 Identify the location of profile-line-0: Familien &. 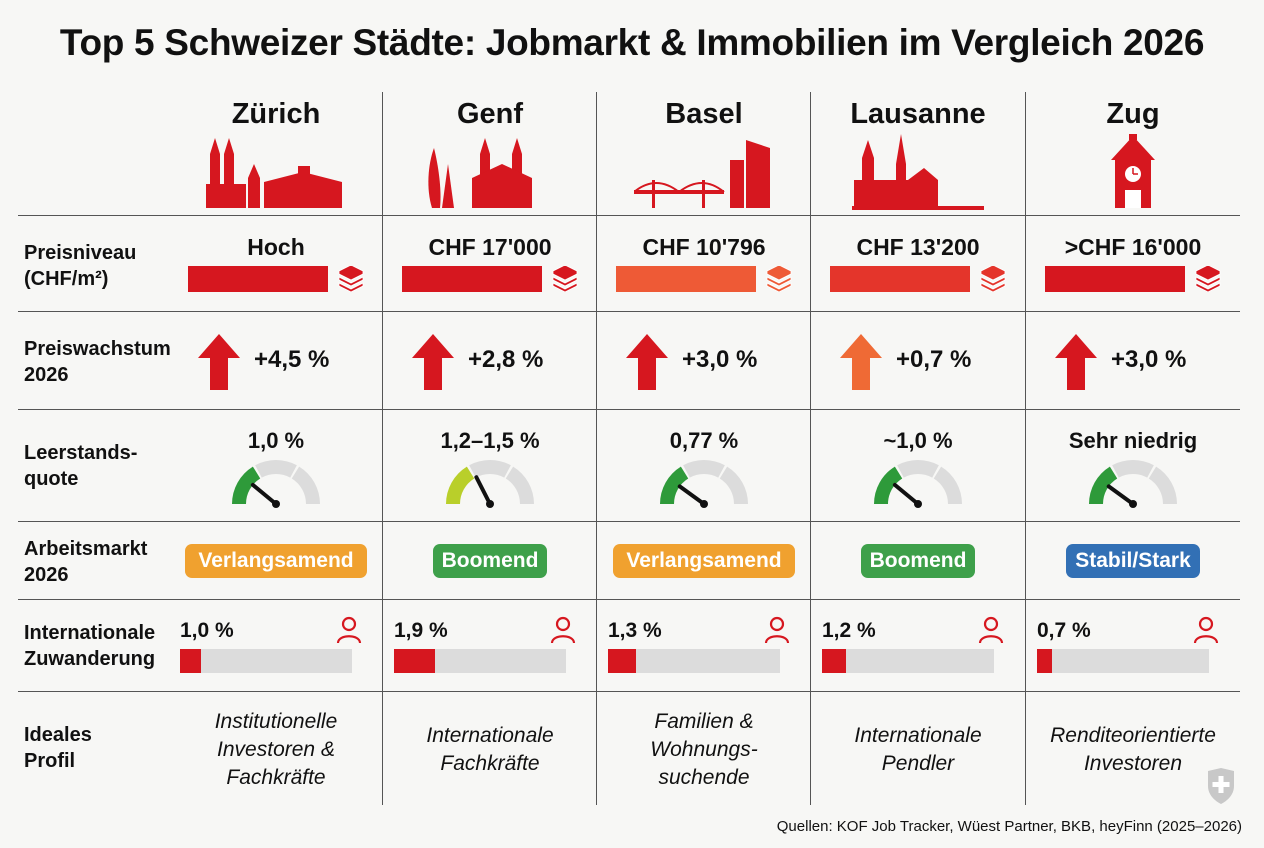
(704, 721).